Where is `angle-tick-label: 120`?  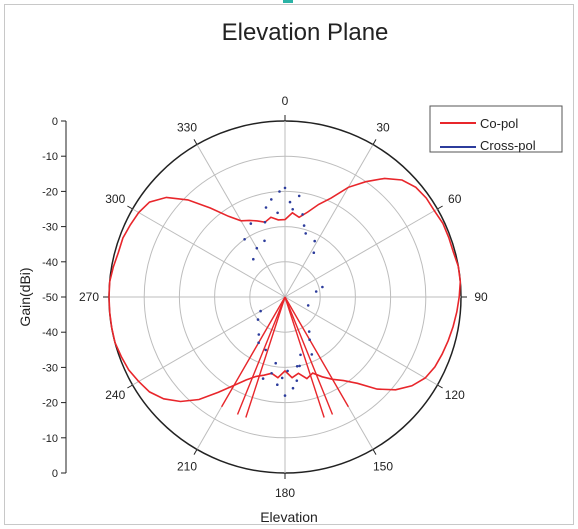
angle-tick-label: 120 is located at coordinates (455, 395).